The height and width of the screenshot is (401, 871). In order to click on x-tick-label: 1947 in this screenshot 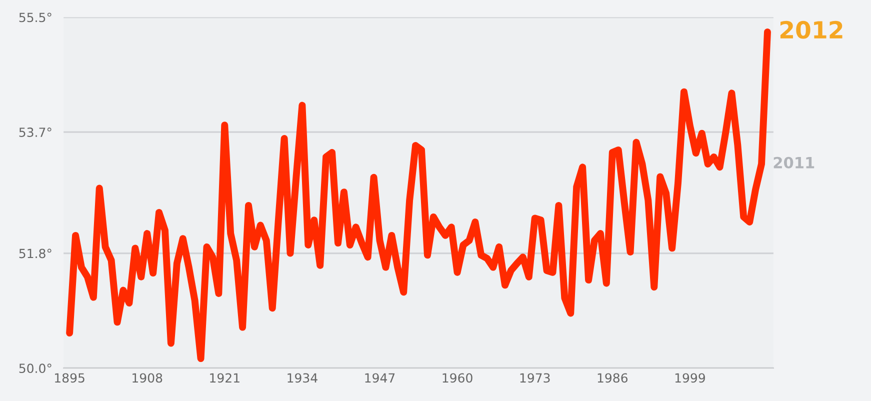, I will do `click(380, 378)`.